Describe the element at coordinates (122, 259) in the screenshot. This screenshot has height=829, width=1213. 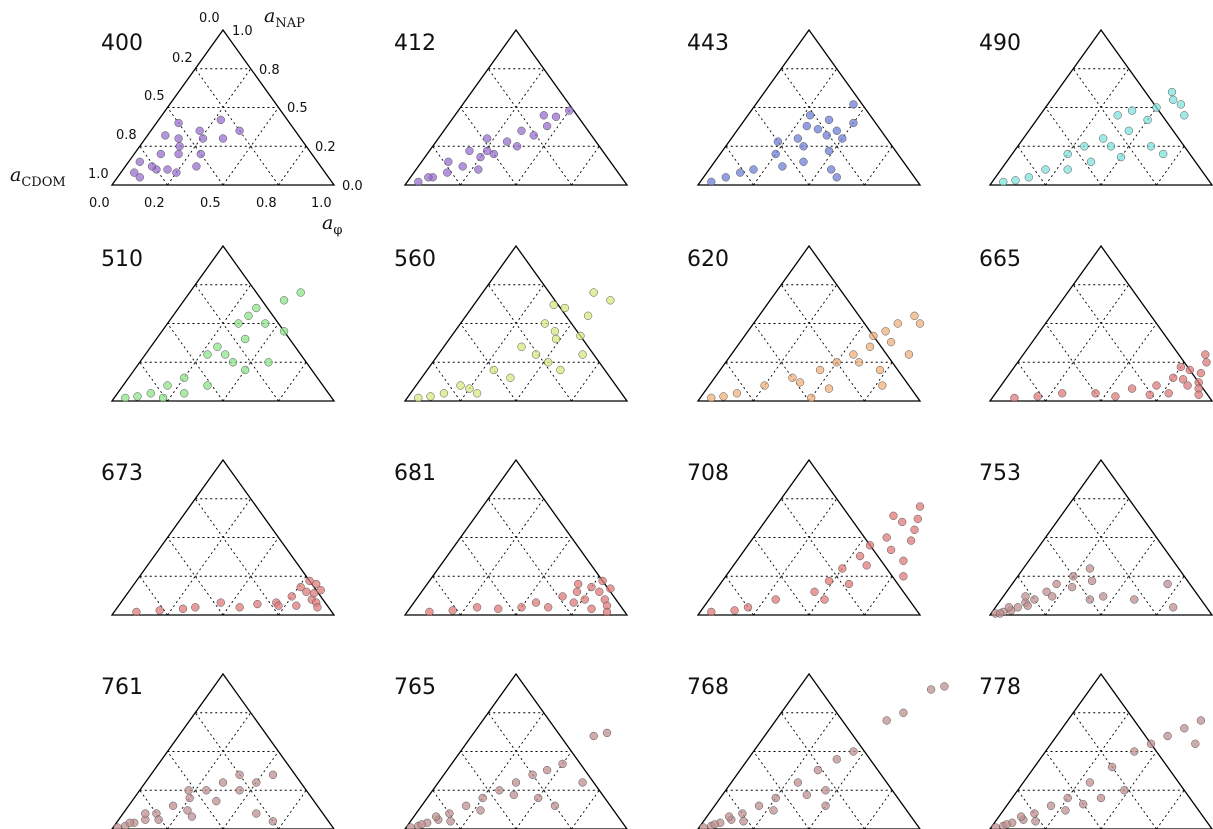
I see `panel-wavelength-label: 510` at that location.